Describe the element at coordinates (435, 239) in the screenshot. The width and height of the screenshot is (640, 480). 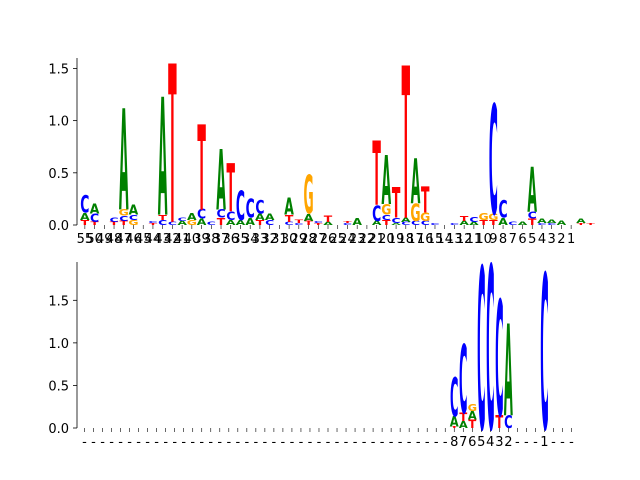
I see `position-label: 15` at that location.